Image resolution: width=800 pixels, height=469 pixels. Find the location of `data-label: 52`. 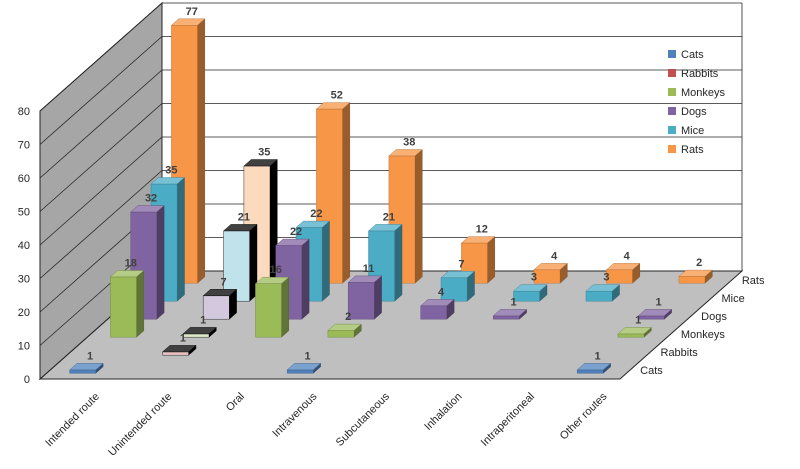

data-label: 52 is located at coordinates (337, 96).